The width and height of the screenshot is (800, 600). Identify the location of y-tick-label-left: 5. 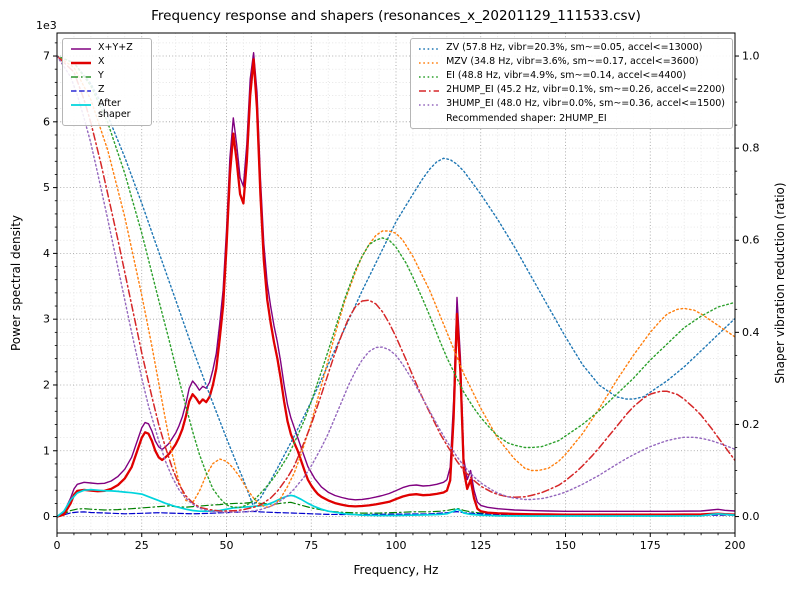
(46, 187).